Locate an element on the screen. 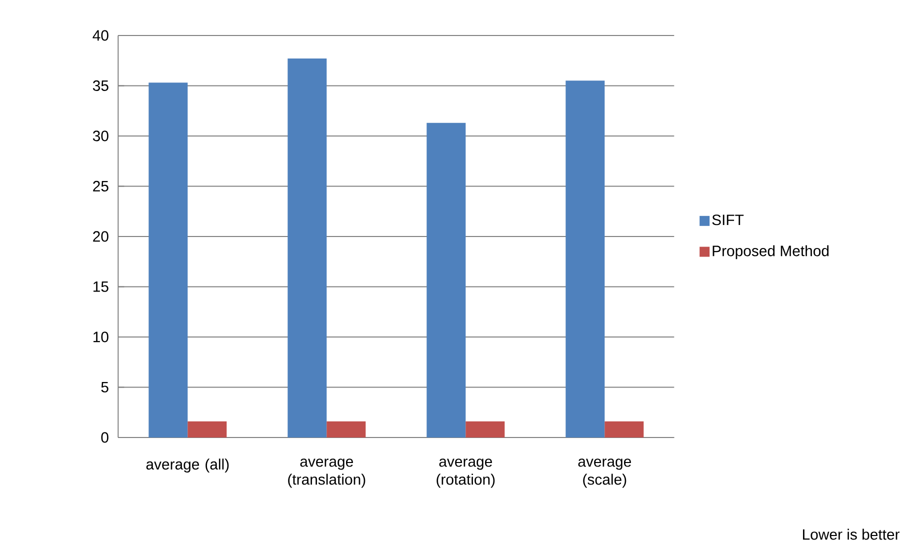 This screenshot has height=546, width=904. legend-label: Proposed Method is located at coordinates (770, 252).